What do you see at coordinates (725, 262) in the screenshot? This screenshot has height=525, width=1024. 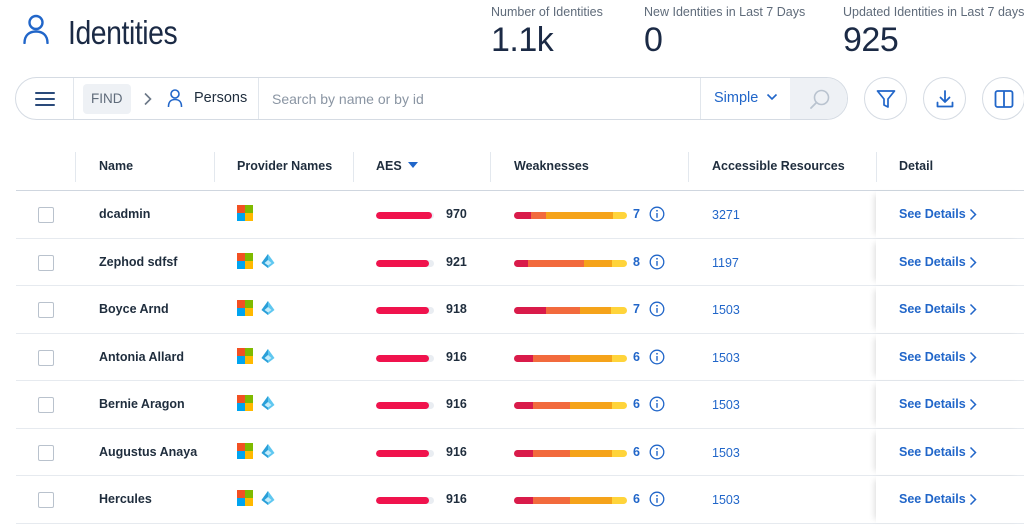 I see `accessible-resources-link: 1197` at bounding box center [725, 262].